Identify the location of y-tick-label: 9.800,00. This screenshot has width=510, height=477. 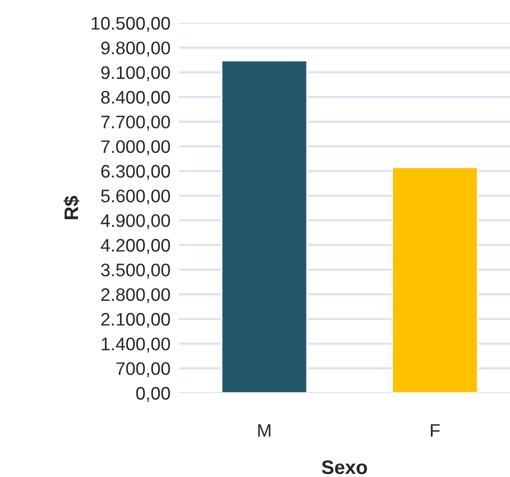
(135, 49).